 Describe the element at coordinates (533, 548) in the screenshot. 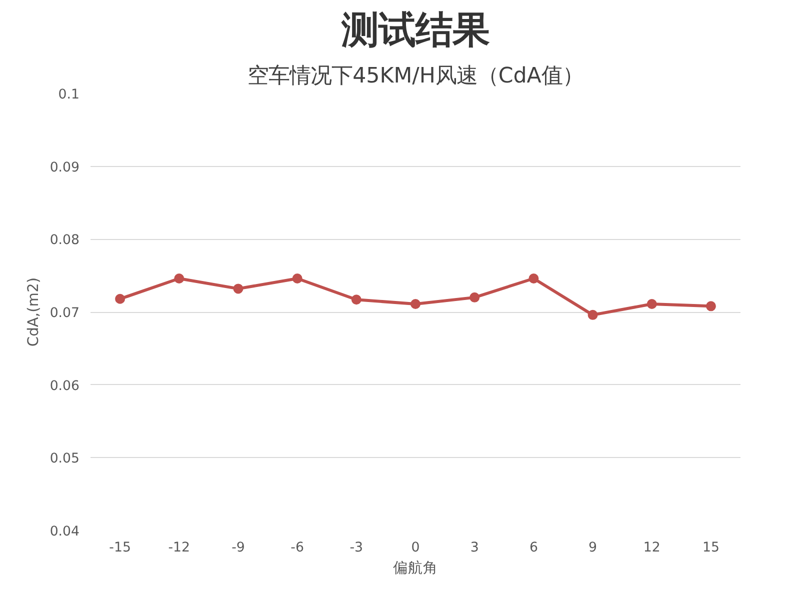

I see `x-tick-label: 6` at that location.